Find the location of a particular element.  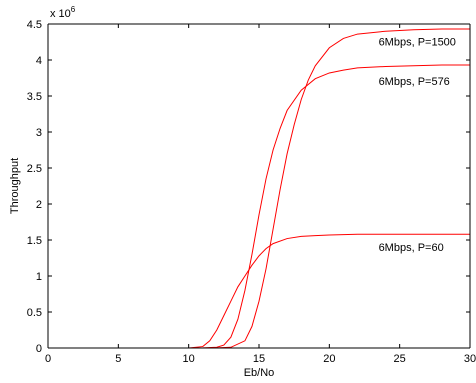

y-tick-label: 0.5 is located at coordinates (34, 313).